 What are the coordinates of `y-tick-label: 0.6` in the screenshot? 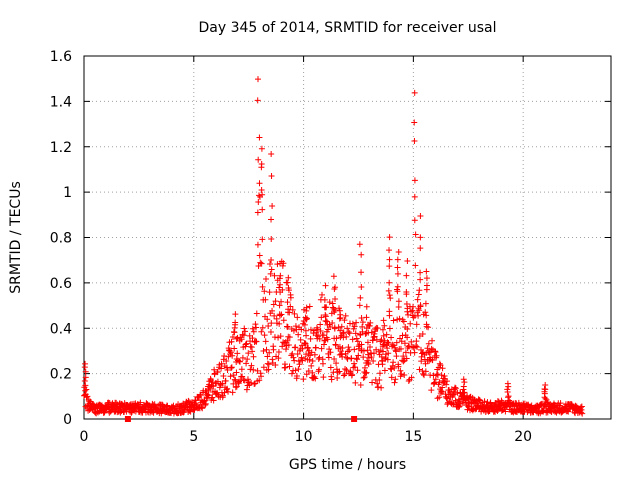 It's located at (61, 284).